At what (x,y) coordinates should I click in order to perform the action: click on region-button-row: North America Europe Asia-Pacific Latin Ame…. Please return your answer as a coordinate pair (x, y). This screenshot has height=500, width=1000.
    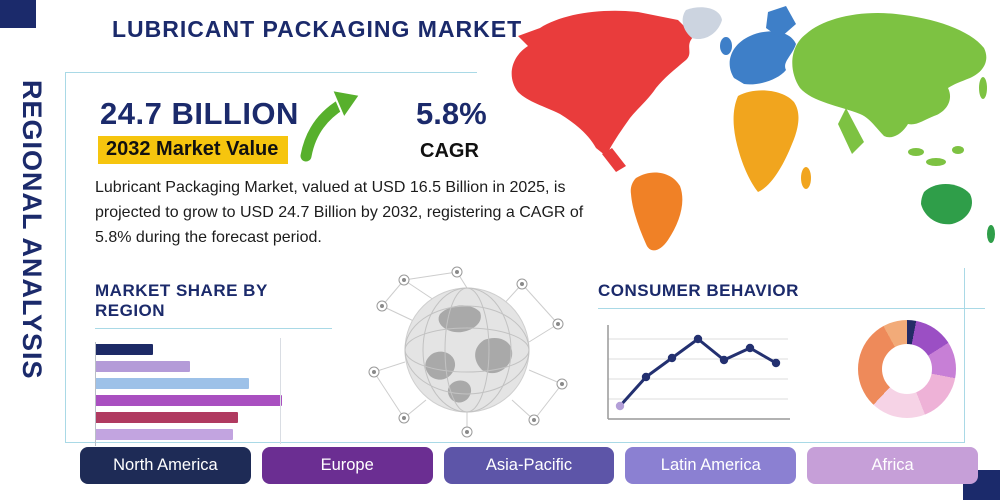
    Looking at the image, I should click on (529, 465).